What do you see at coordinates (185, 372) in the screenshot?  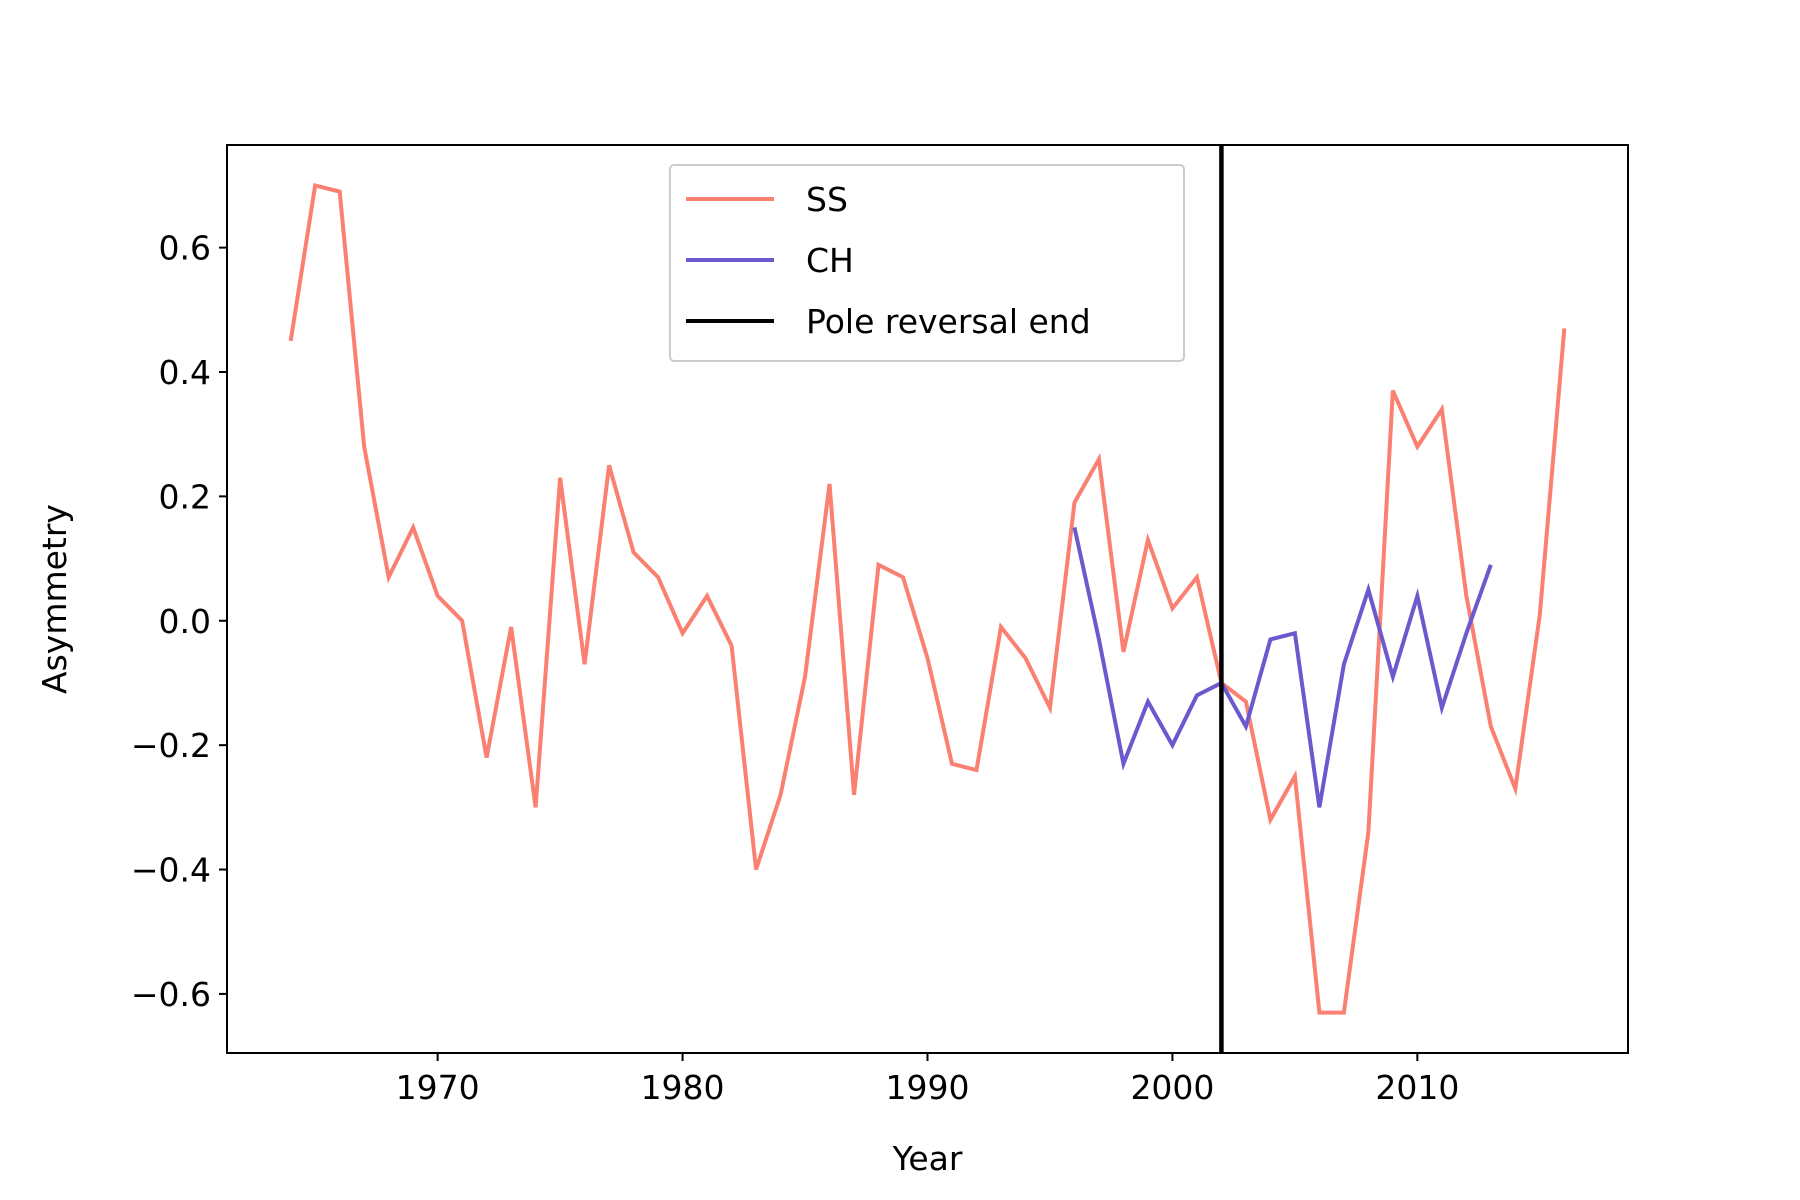 I see `y-tick-label: 0.4` at bounding box center [185, 372].